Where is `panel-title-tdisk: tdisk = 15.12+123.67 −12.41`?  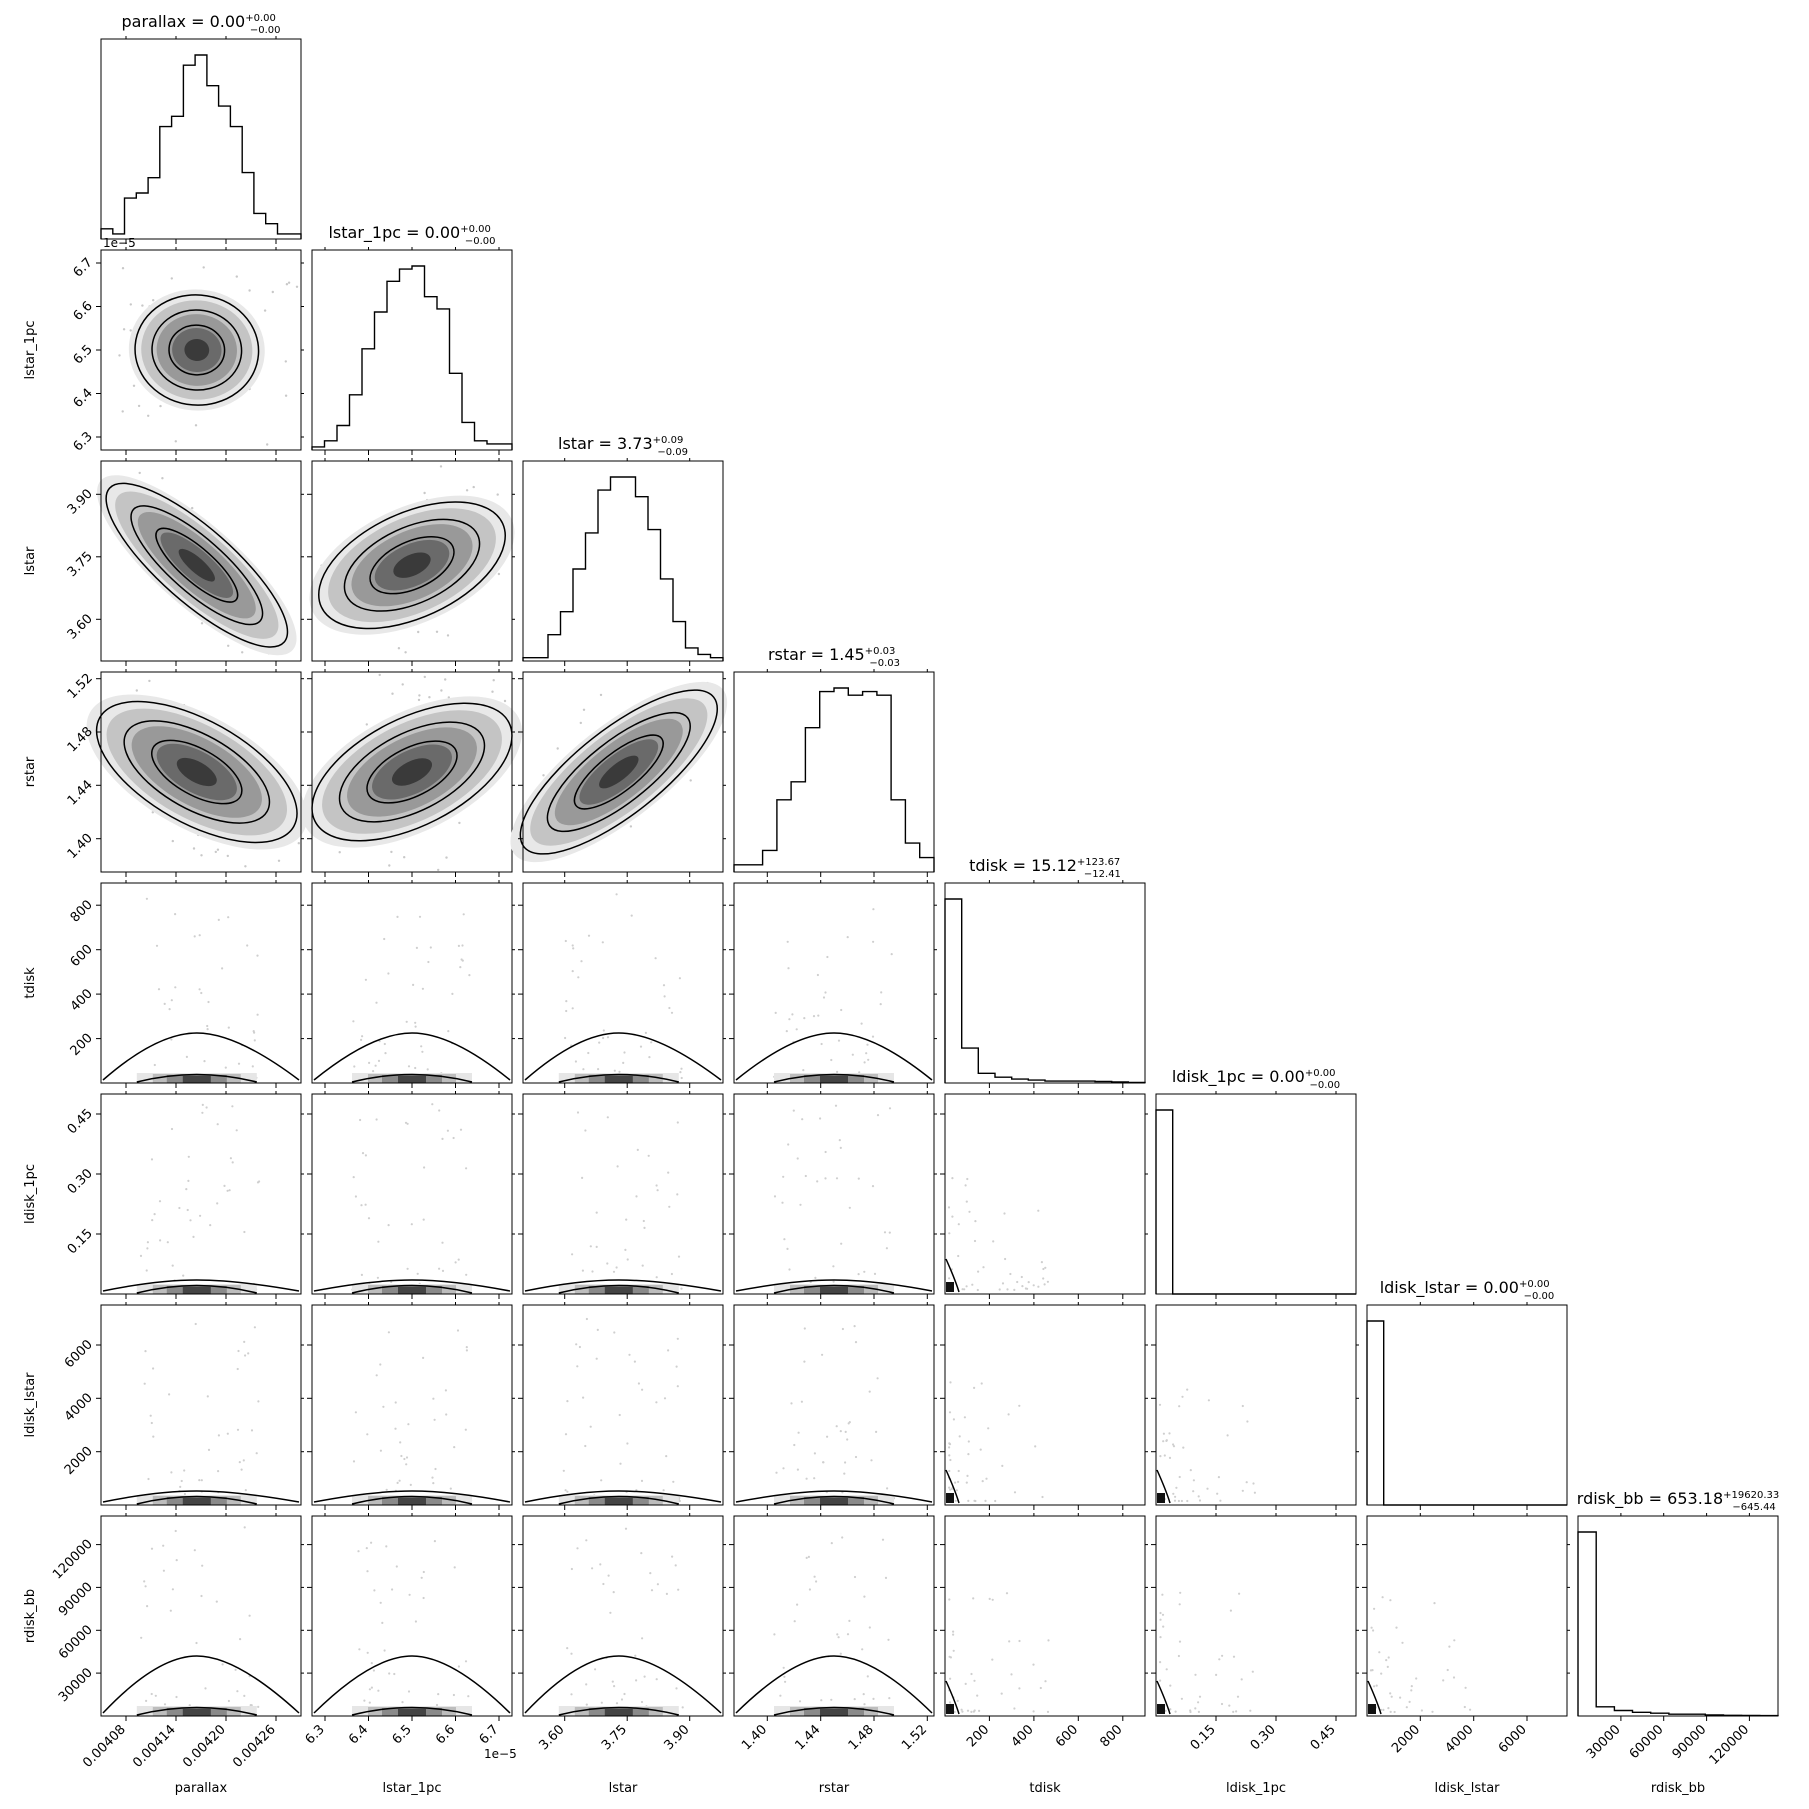 panel-title-tdisk: tdisk = 15.12+123.67 −12.41 is located at coordinates (1045, 868).